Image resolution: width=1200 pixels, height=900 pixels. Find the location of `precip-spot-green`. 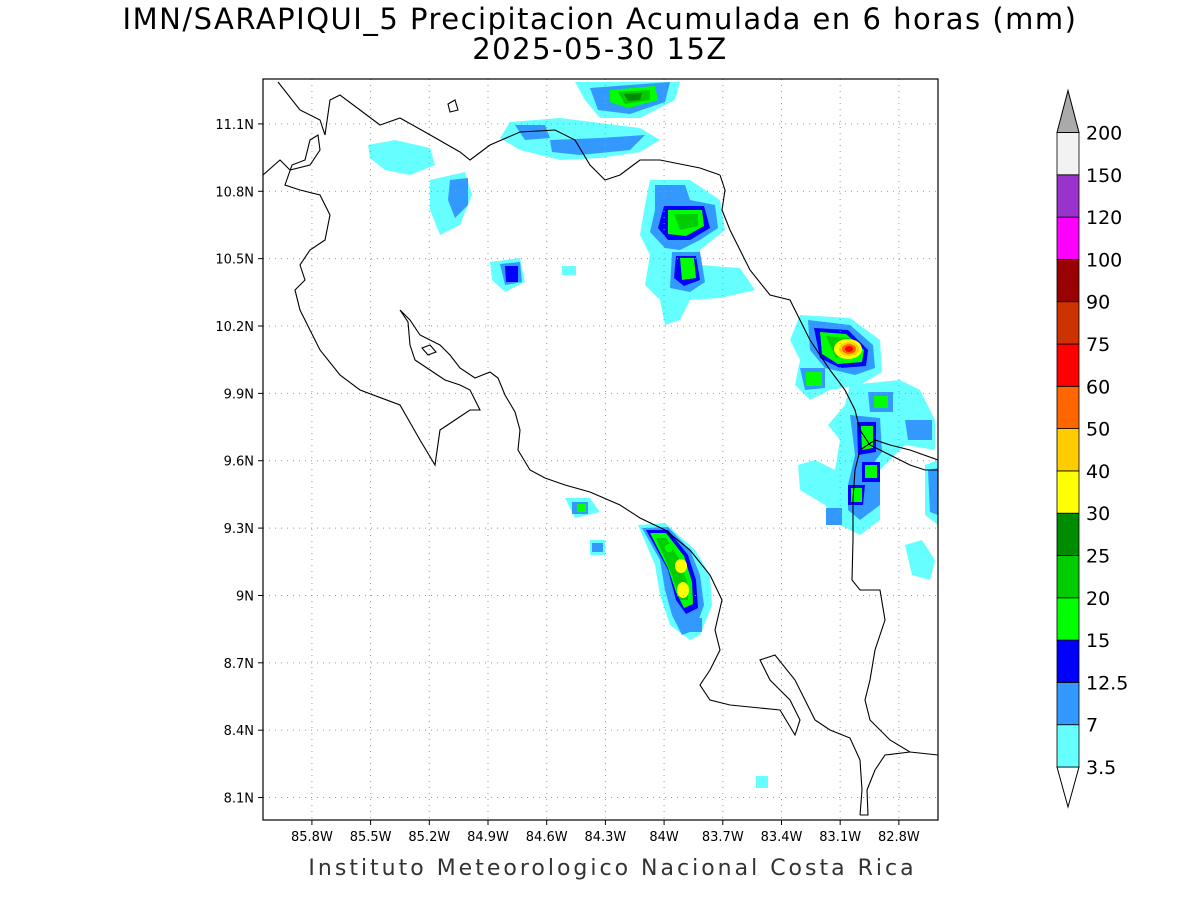

precip-spot-green is located at coordinates (669, 548).